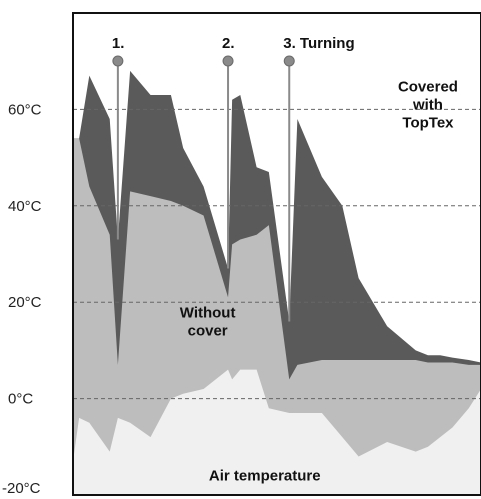 Image resolution: width=481 pixels, height=499 pixels. Describe the element at coordinates (228, 43) in the screenshot. I see `turning-marker-label: 2.` at that location.